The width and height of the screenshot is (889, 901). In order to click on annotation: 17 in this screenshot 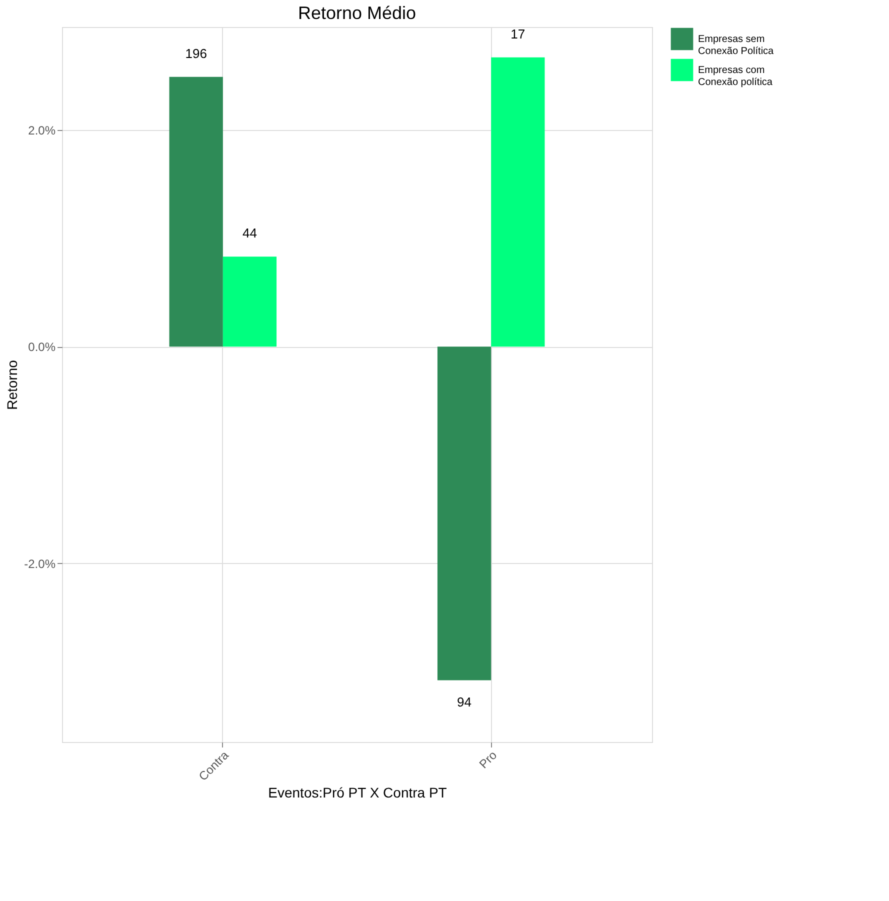, I will do `click(518, 34)`.